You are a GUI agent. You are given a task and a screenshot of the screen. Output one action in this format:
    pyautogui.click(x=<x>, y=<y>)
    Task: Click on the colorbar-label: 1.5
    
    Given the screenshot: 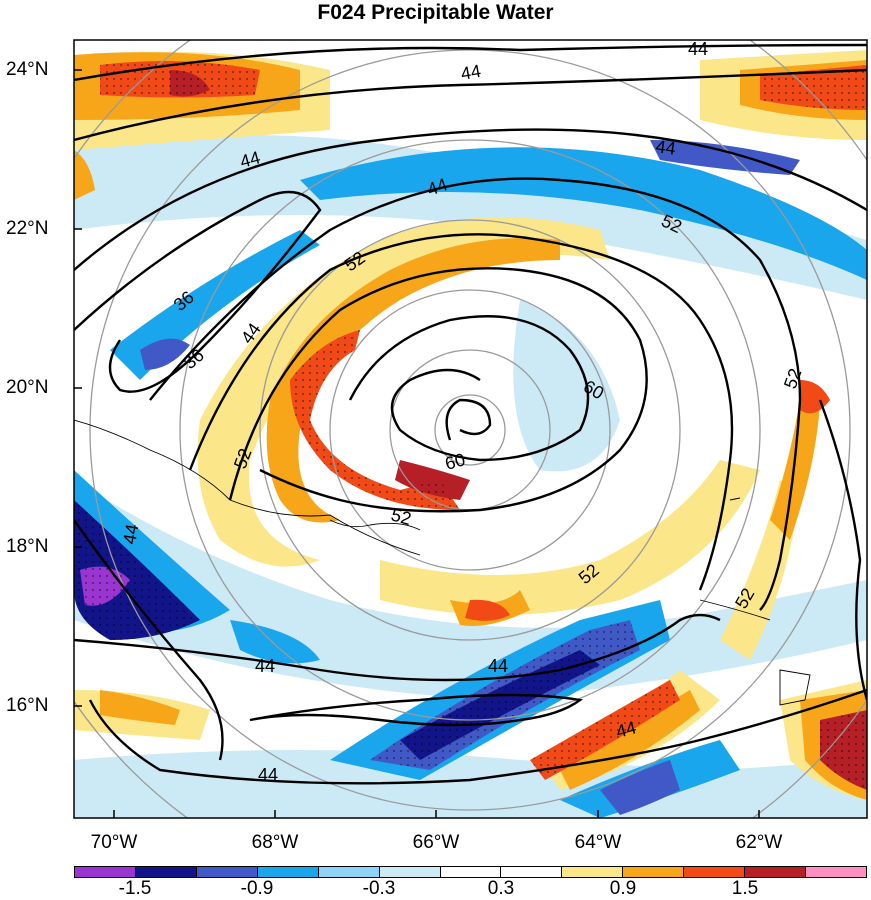 What is the action you would take?
    pyautogui.click(x=745, y=888)
    